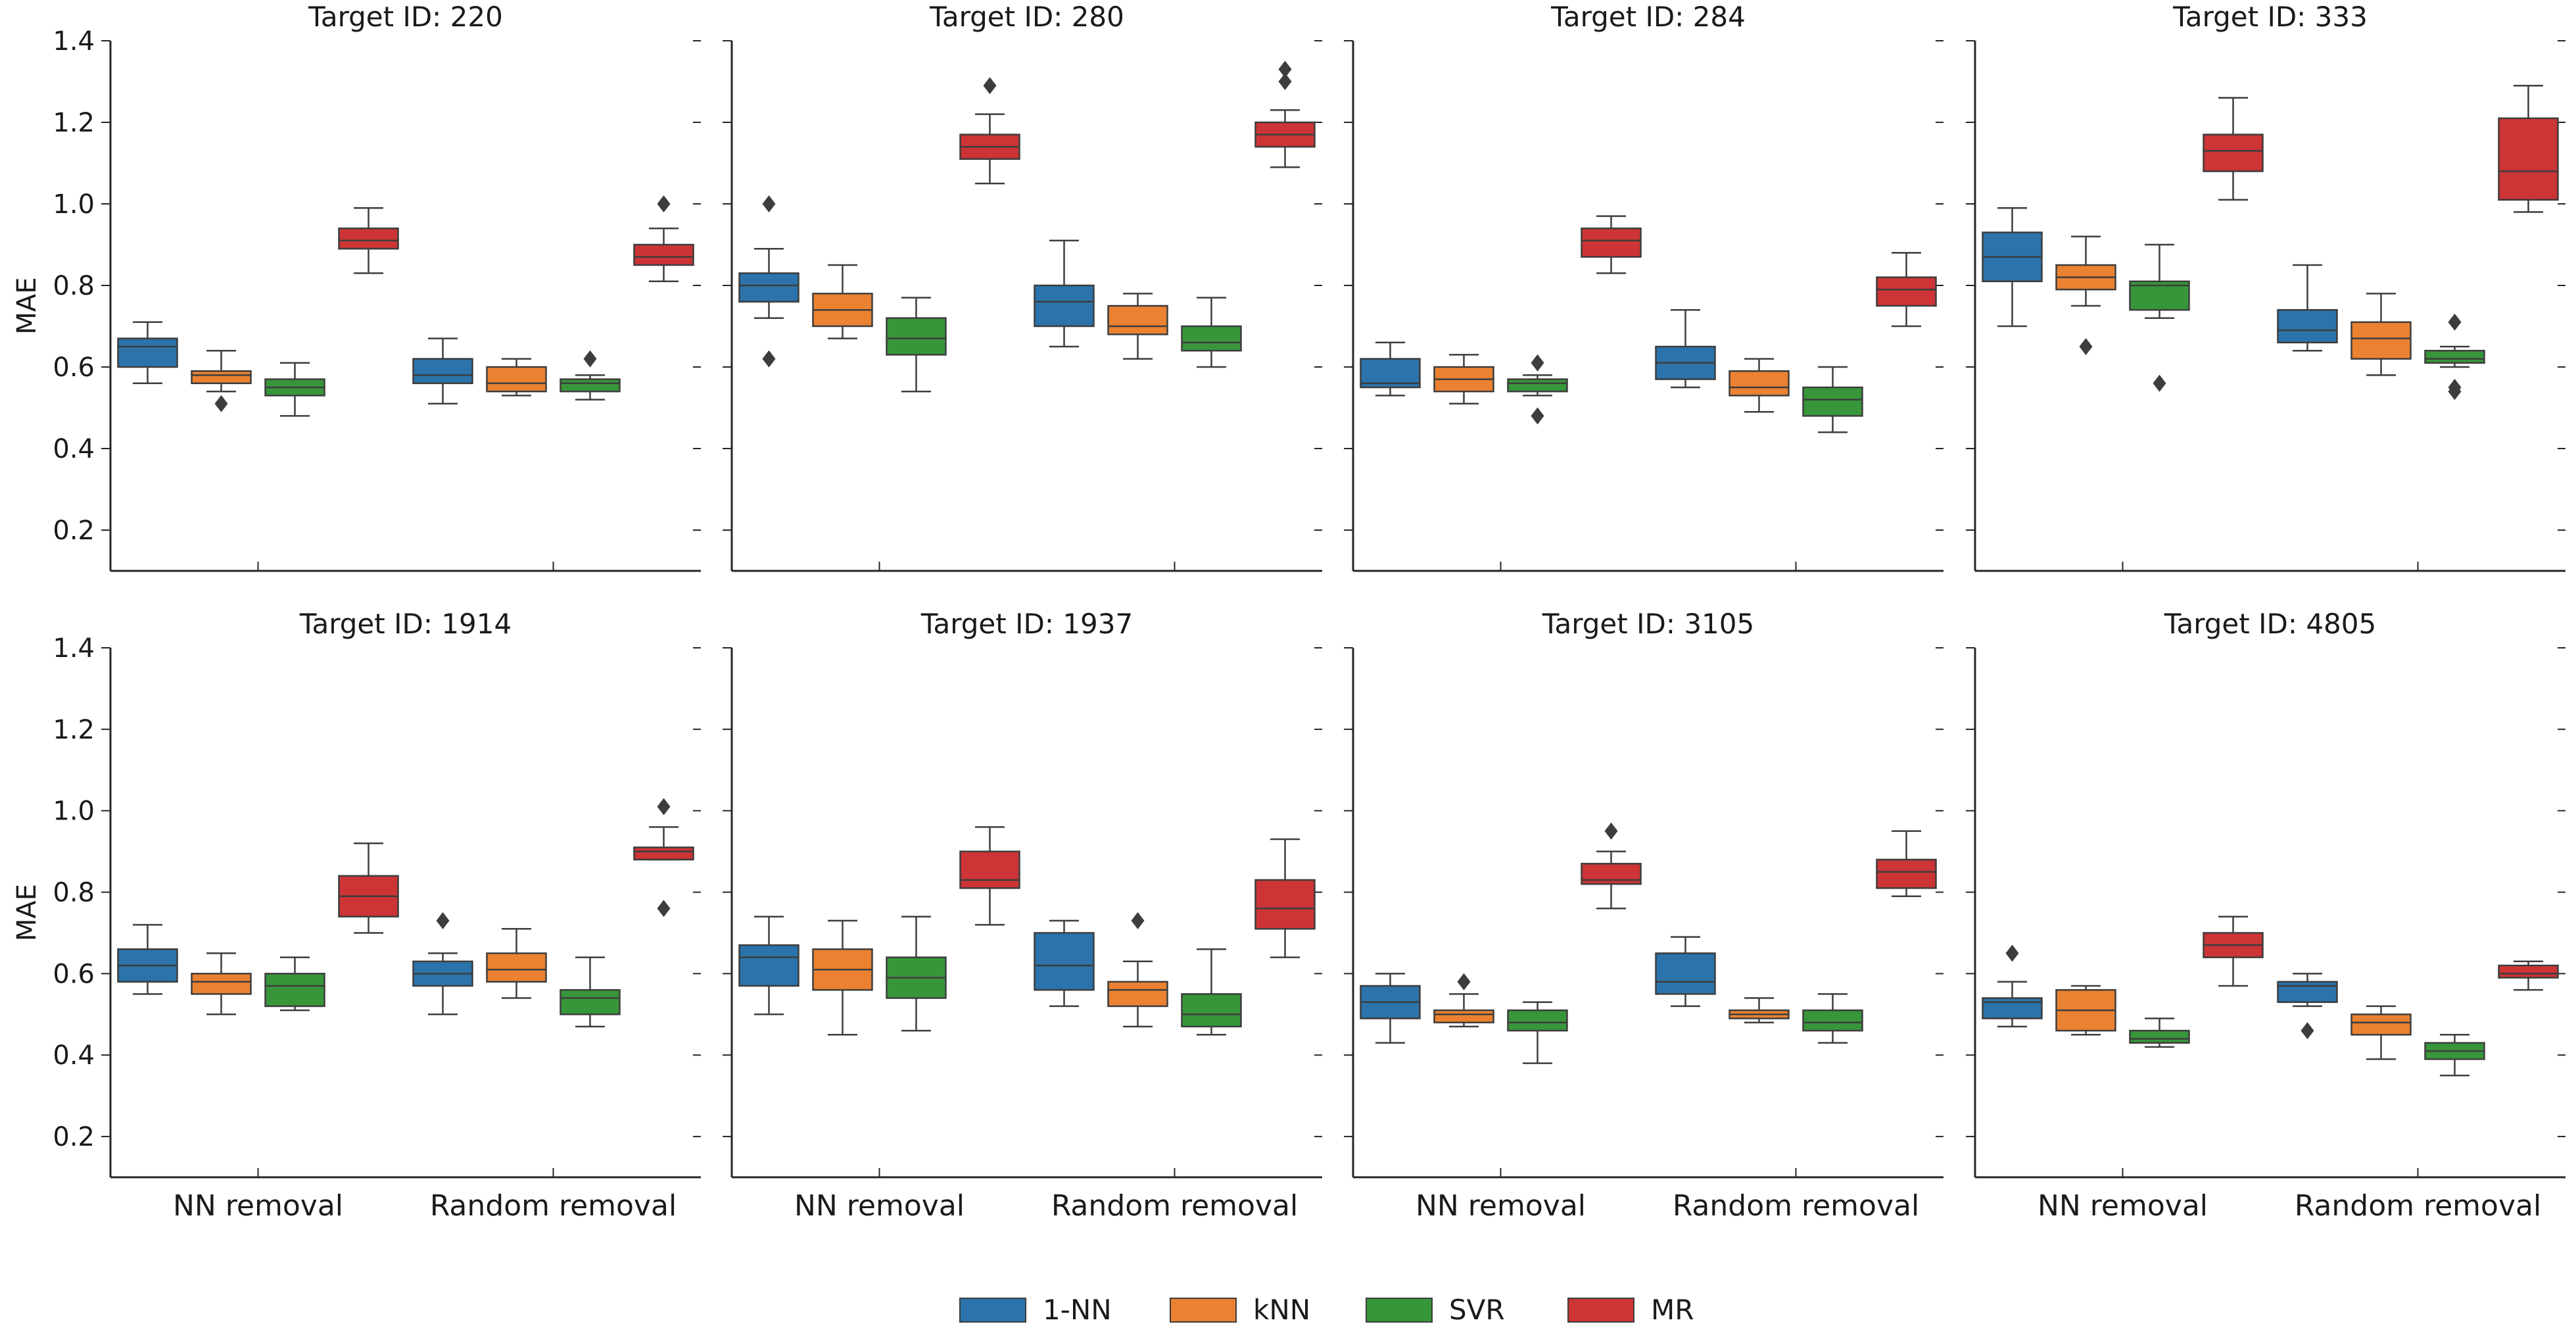 This screenshot has height=1343, width=2576. What do you see at coordinates (406, 17) in the screenshot?
I see `panel-title: Target ID: 220` at bounding box center [406, 17].